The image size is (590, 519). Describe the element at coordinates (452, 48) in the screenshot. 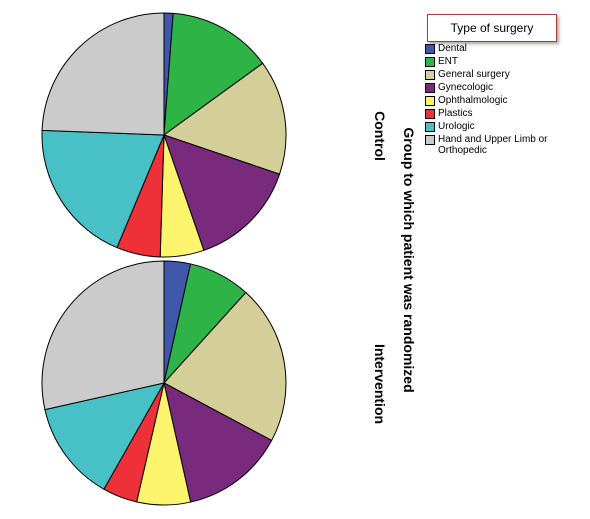

I see `legend-label-dental: Dental` at that location.